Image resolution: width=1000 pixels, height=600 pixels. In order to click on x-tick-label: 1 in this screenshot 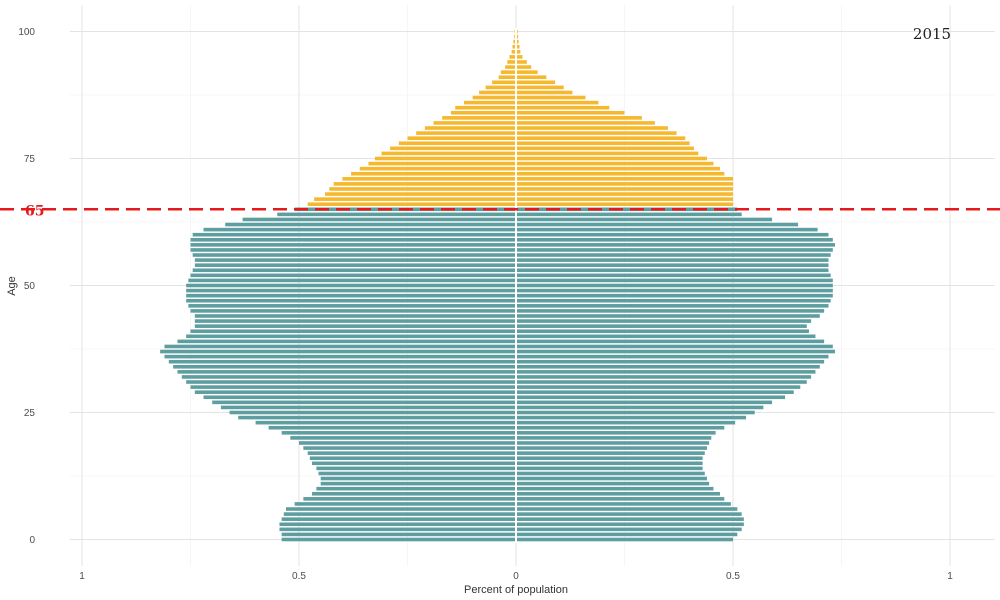, I will do `click(950, 576)`.